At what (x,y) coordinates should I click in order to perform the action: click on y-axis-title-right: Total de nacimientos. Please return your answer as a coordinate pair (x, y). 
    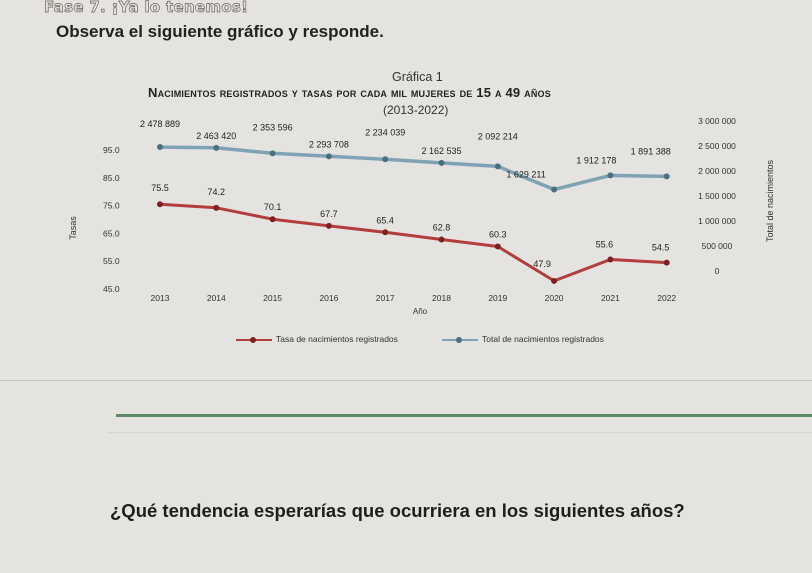
    Looking at the image, I should click on (770, 200).